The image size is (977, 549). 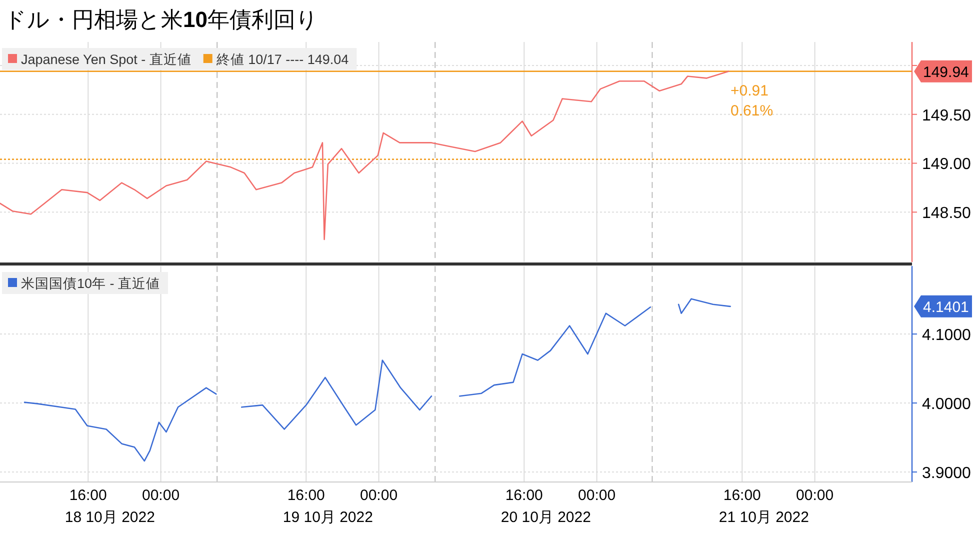 What do you see at coordinates (943, 71) in the screenshot?
I see `last-value-tag: 149.94` at bounding box center [943, 71].